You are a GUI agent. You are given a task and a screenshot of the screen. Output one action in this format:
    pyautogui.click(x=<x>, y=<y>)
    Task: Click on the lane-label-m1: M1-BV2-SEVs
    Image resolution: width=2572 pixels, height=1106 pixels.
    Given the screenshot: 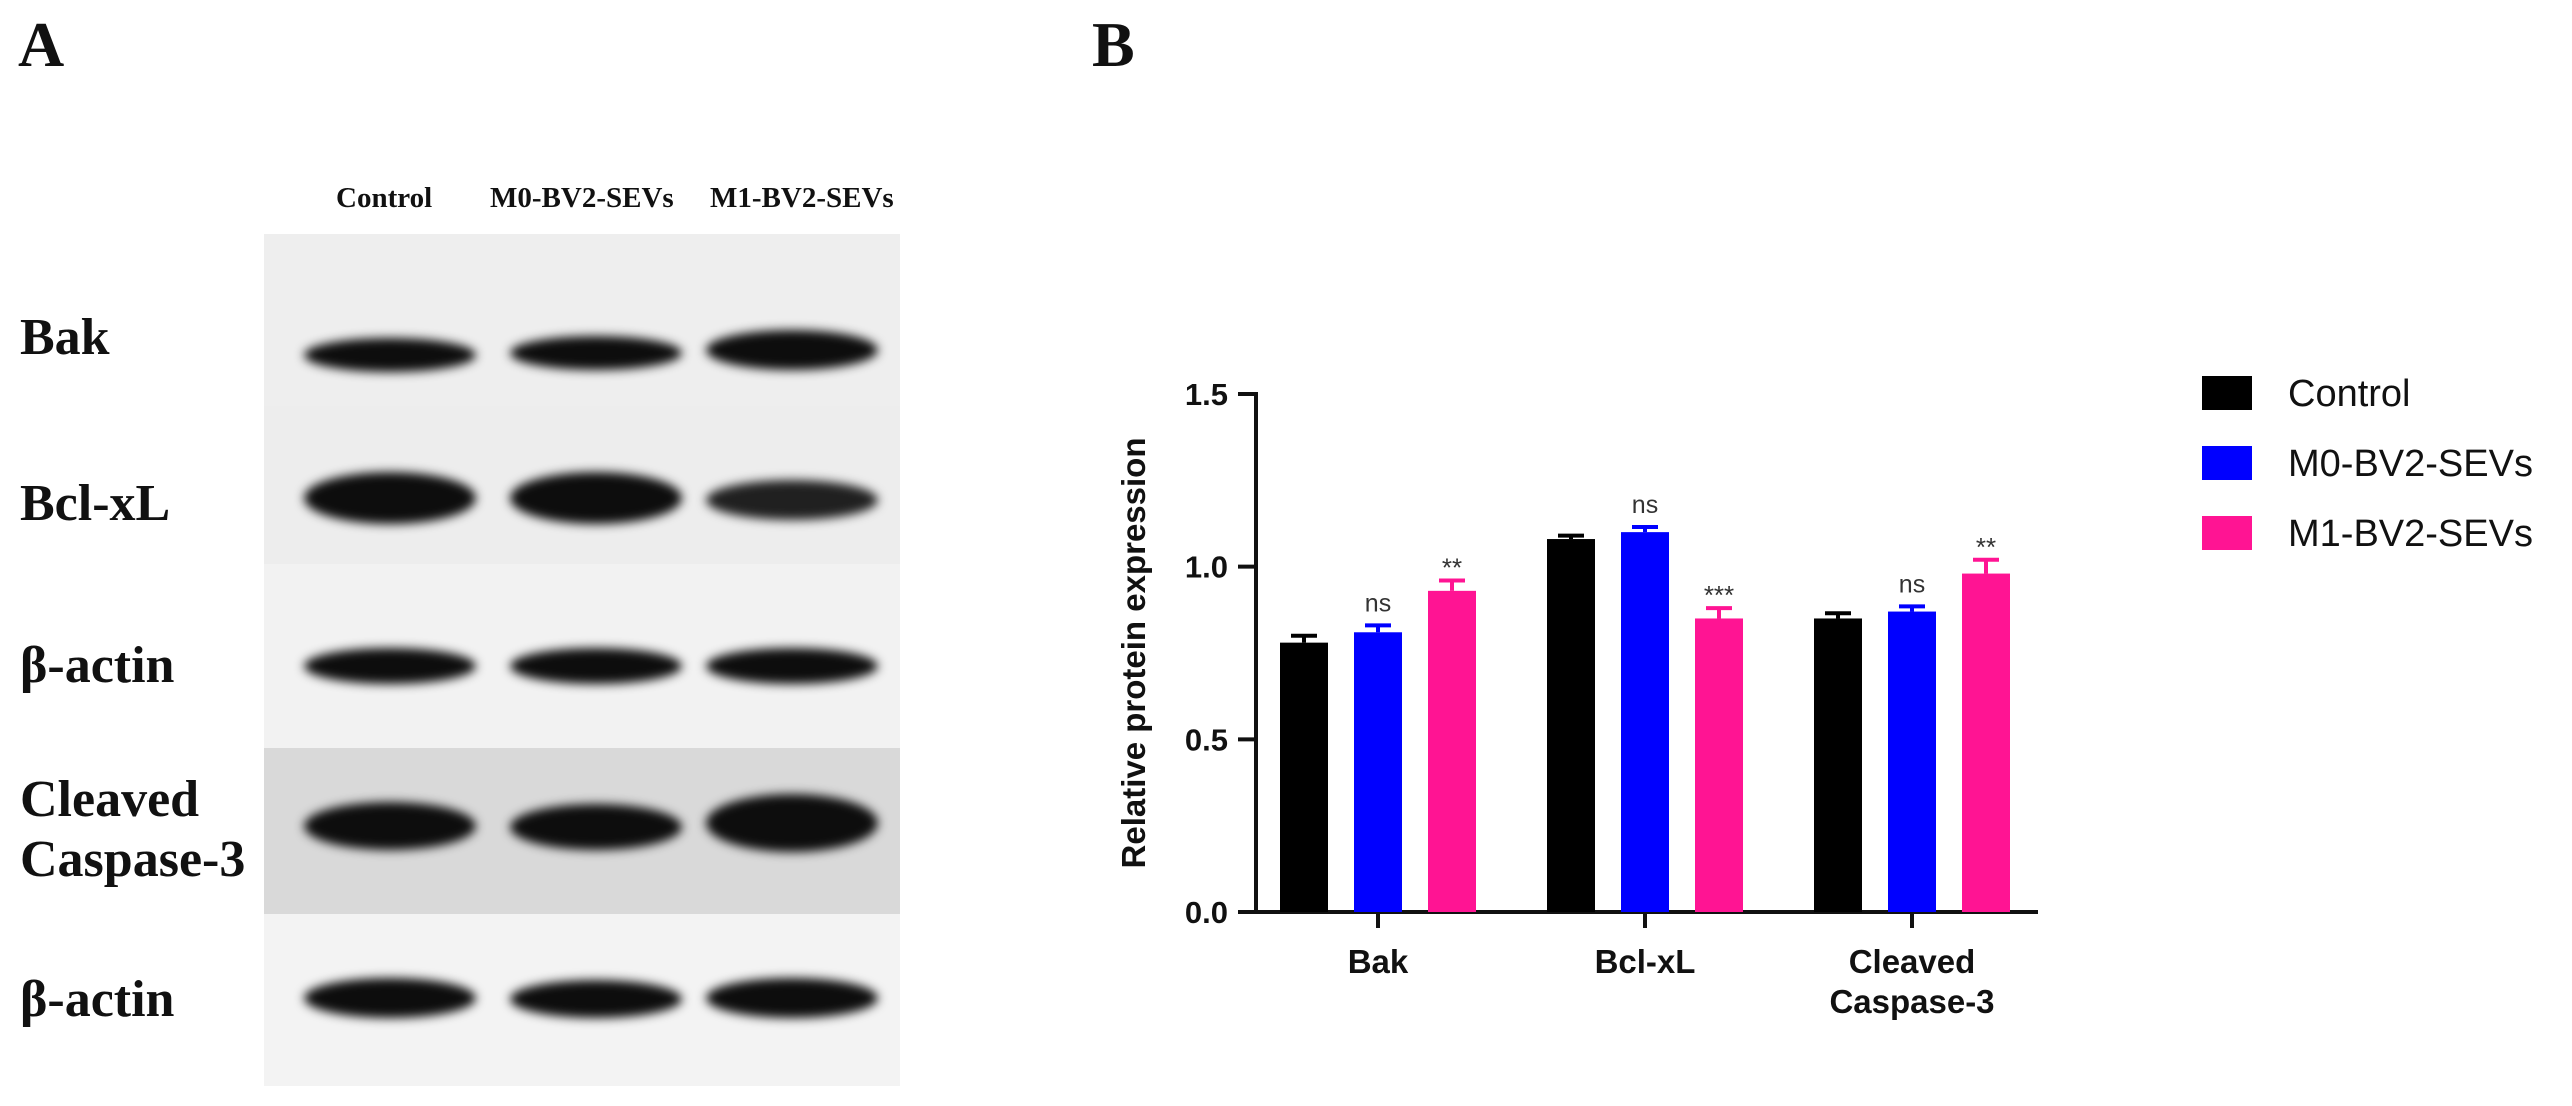 What is the action you would take?
    pyautogui.click(x=802, y=198)
    